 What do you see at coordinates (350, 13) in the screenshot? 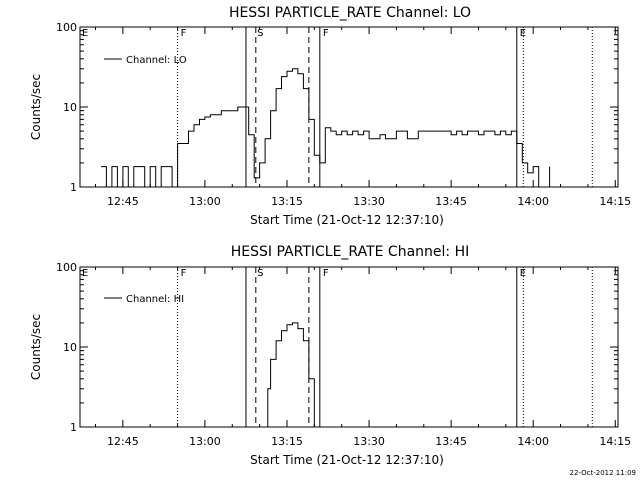
I see `chart-title: HESSI PARTICLE_RATE Channel: LO` at bounding box center [350, 13].